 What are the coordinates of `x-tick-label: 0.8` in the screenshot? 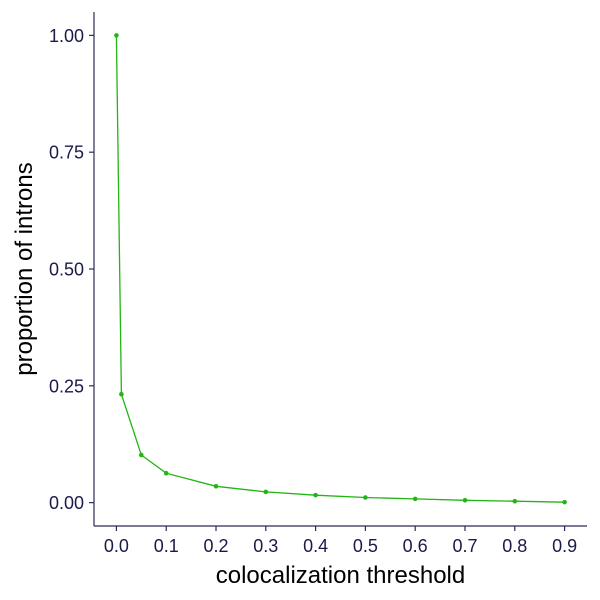 It's located at (514, 546).